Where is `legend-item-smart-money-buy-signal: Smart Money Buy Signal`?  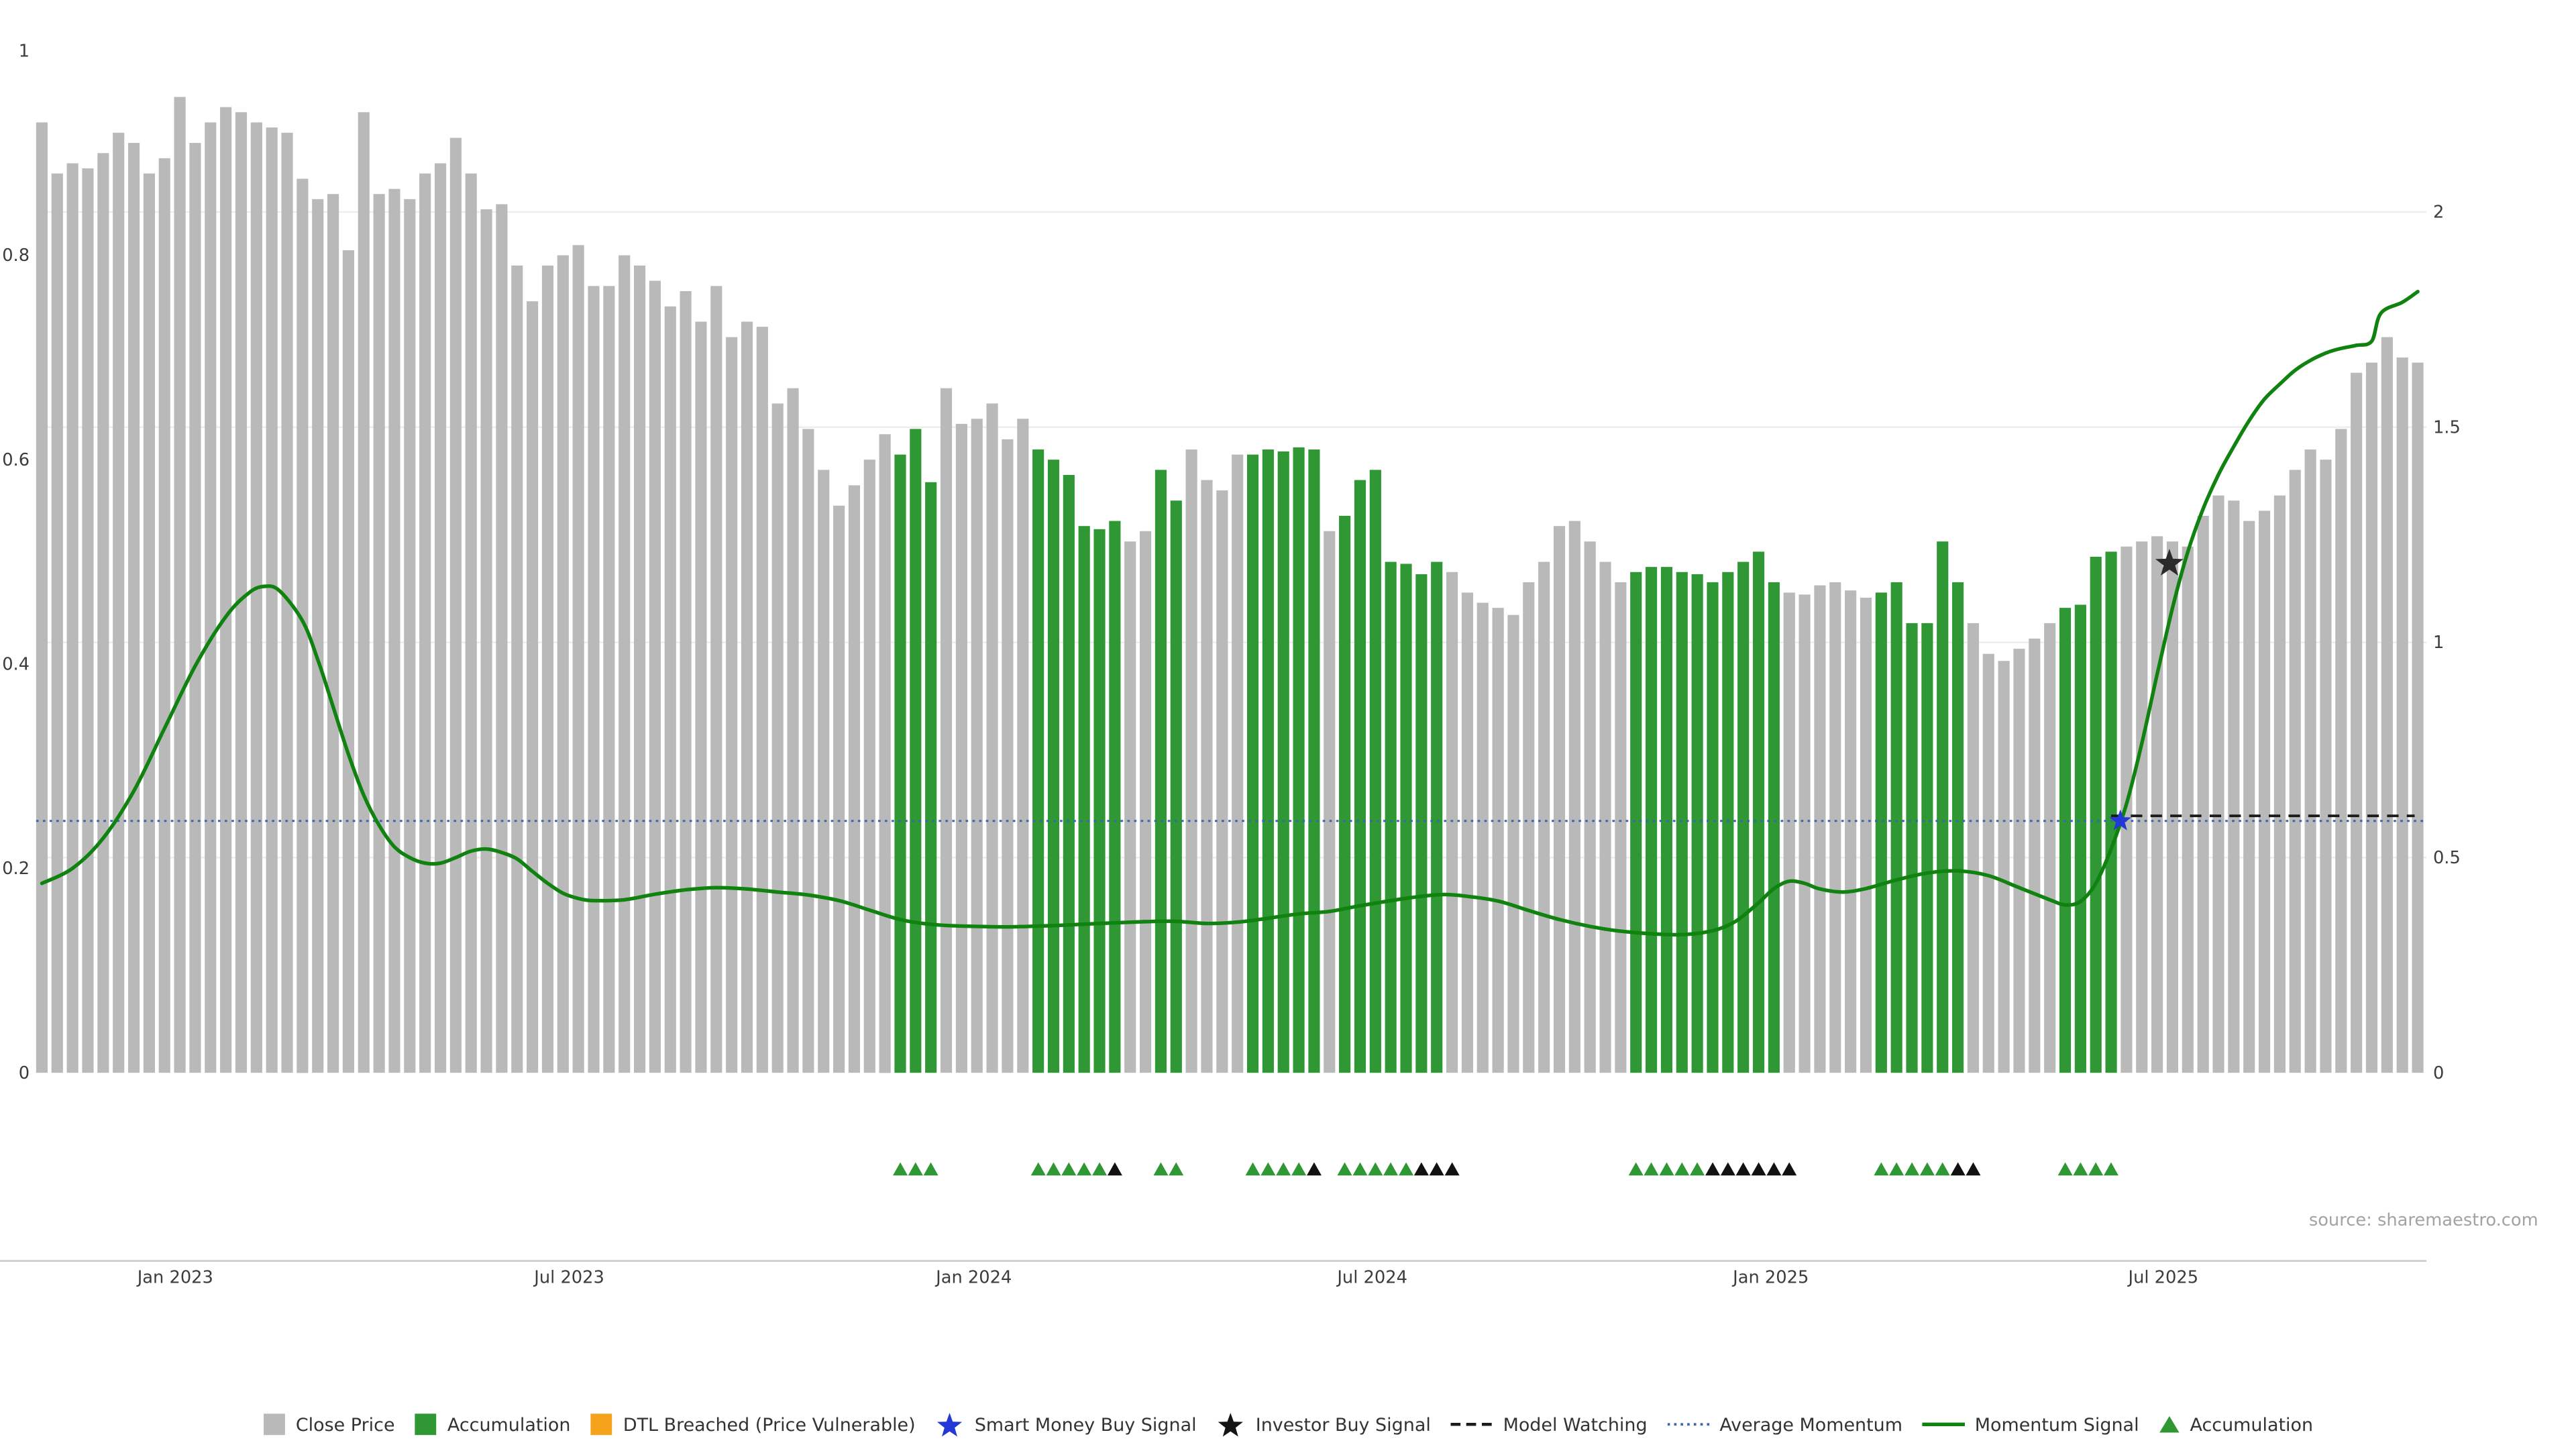
legend-item-smart-money-buy-signal: Smart Money Buy Signal is located at coordinates (1066, 1424).